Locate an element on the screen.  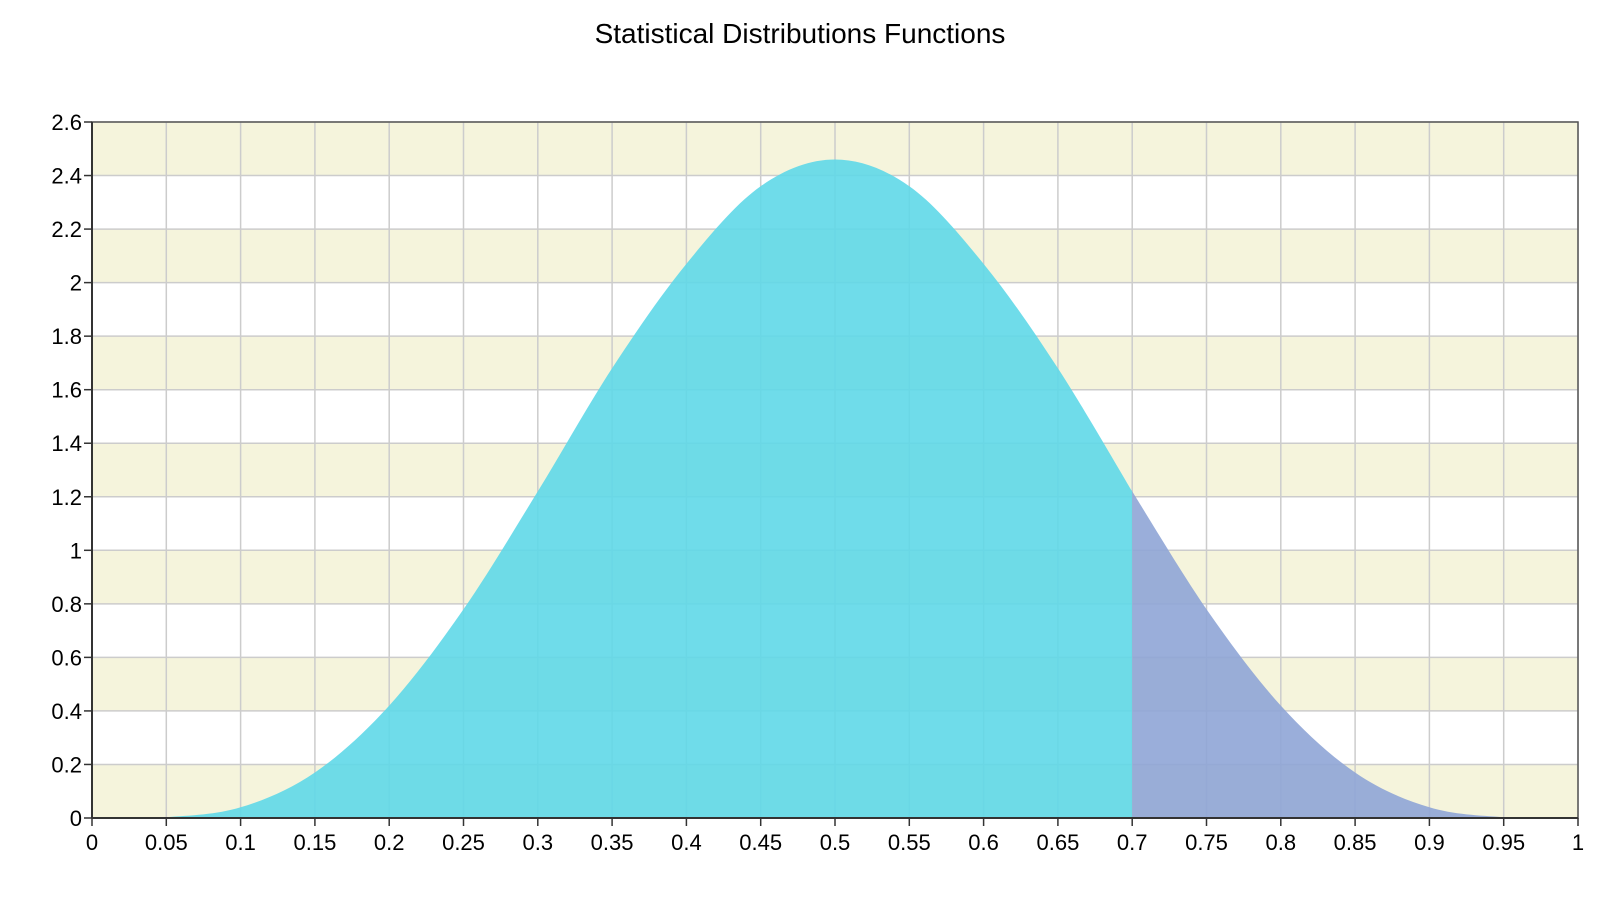
y-tick-label: 1.2 is located at coordinates (66, 497).